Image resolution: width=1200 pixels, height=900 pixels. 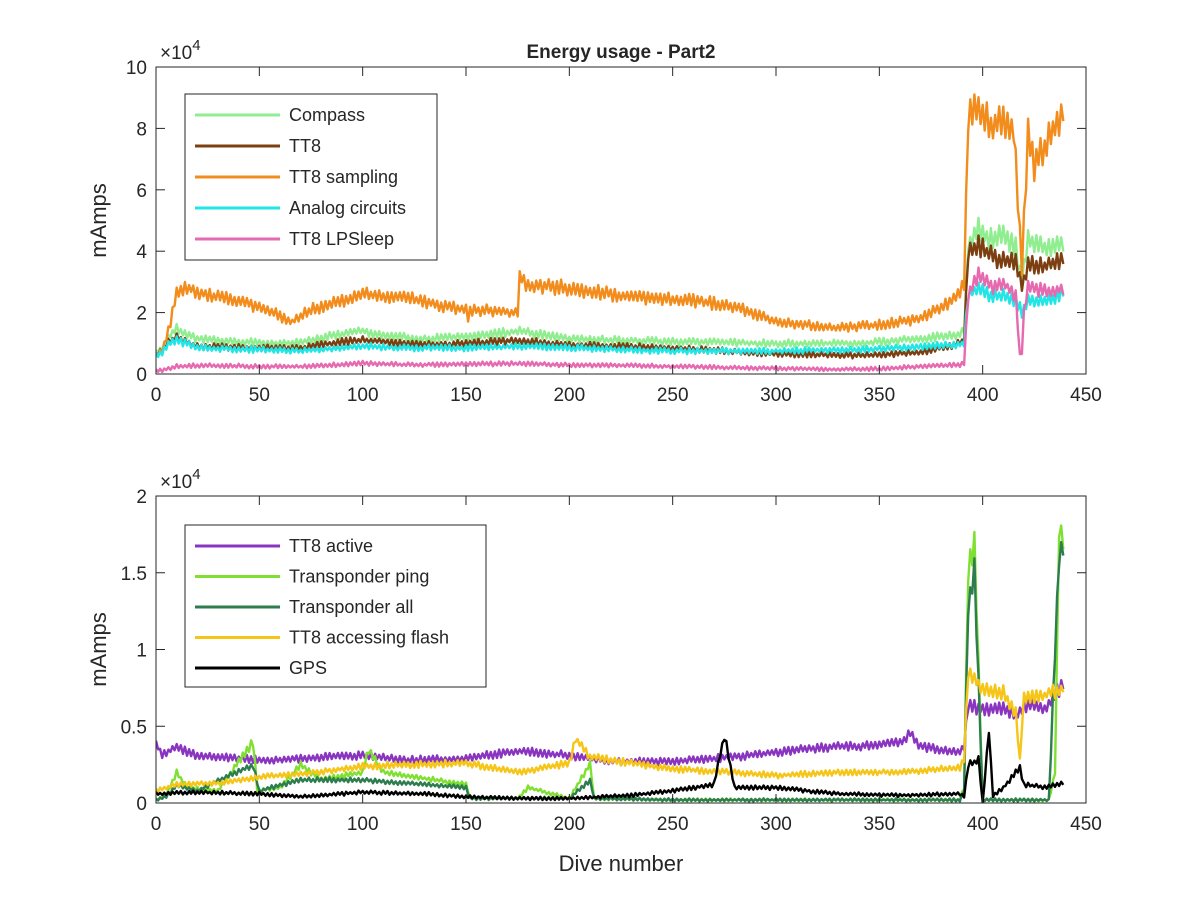 What do you see at coordinates (141, 651) in the screenshot?
I see `y-tick-label: 1` at bounding box center [141, 651].